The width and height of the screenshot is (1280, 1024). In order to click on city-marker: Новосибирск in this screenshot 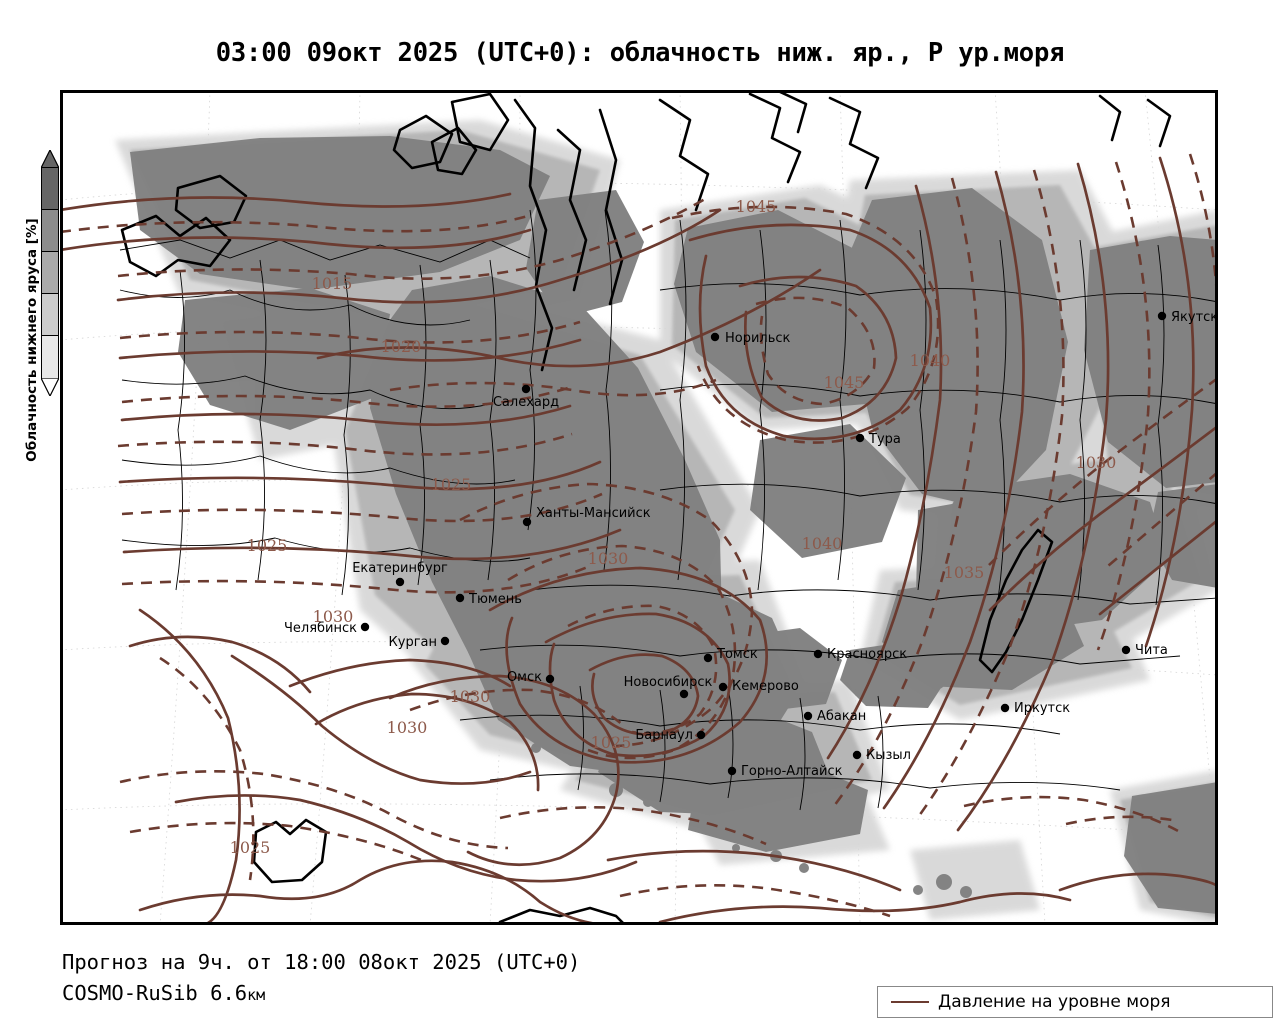, I will do `click(668, 687)`.